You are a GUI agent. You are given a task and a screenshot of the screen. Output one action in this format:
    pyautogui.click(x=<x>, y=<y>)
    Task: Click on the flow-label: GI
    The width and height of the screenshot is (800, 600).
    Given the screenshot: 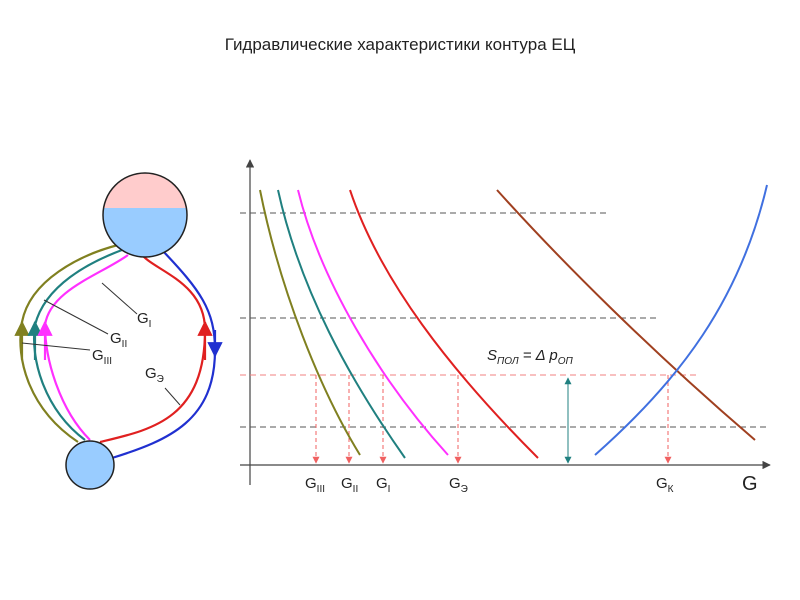 What is the action you would take?
    pyautogui.click(x=383, y=485)
    